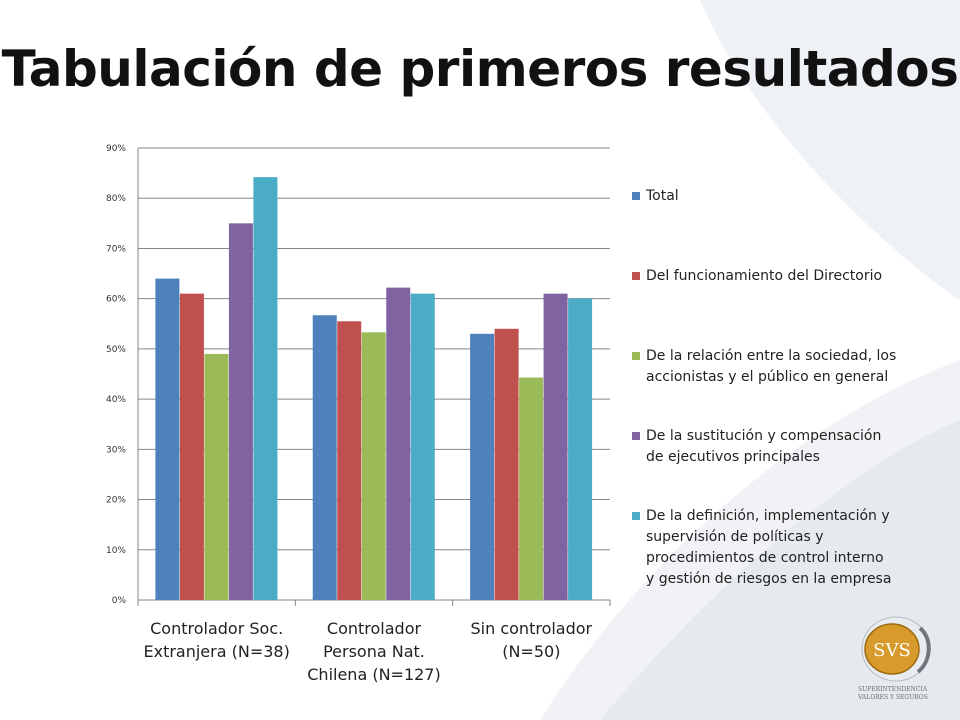 The image size is (960, 720). Describe the element at coordinates (893, 697) in the screenshot. I see `logo-caption-line2: VALORES Y SEGUROS` at that location.